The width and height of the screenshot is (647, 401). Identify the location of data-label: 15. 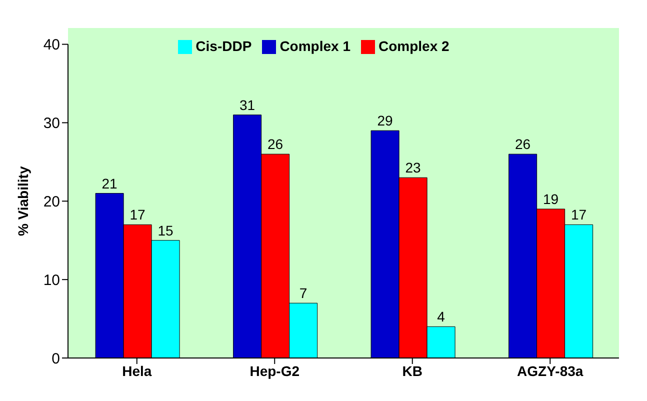
(166, 230).